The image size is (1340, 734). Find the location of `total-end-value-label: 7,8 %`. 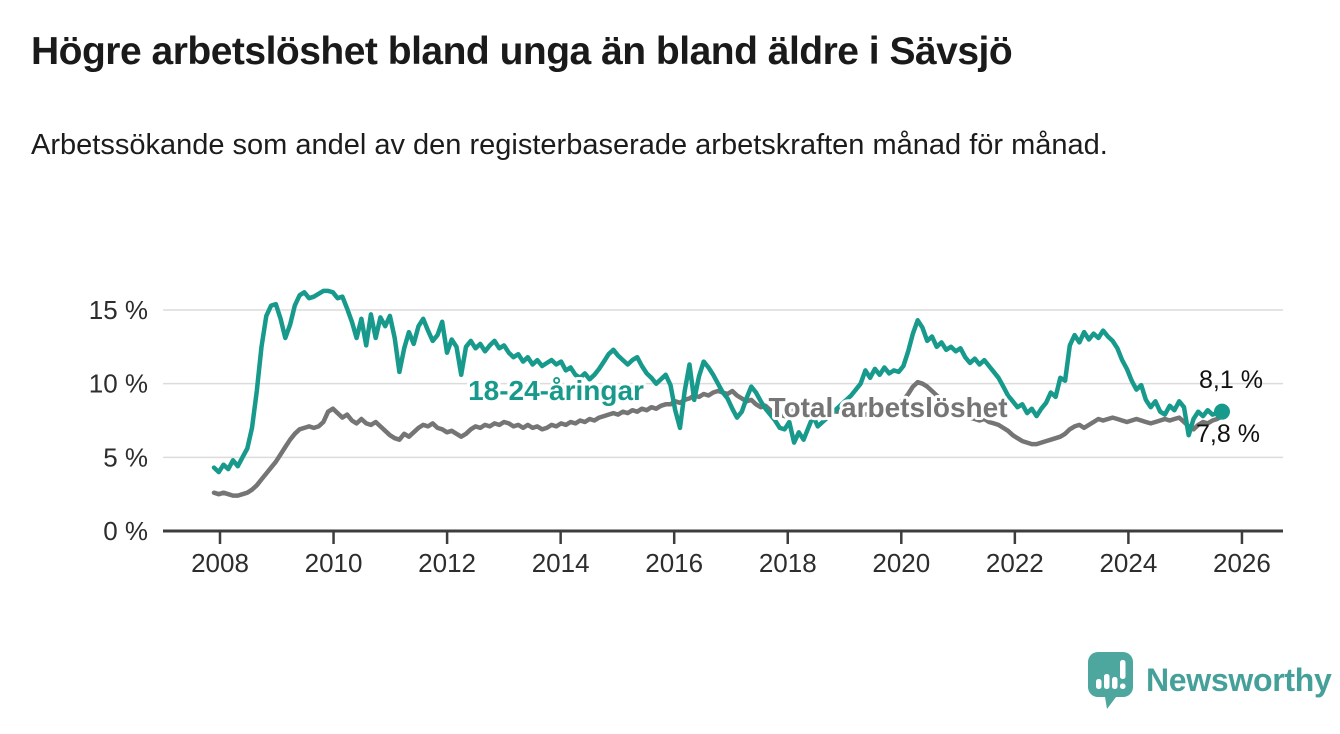

total-end-value-label: 7,8 % is located at coordinates (1228, 434).